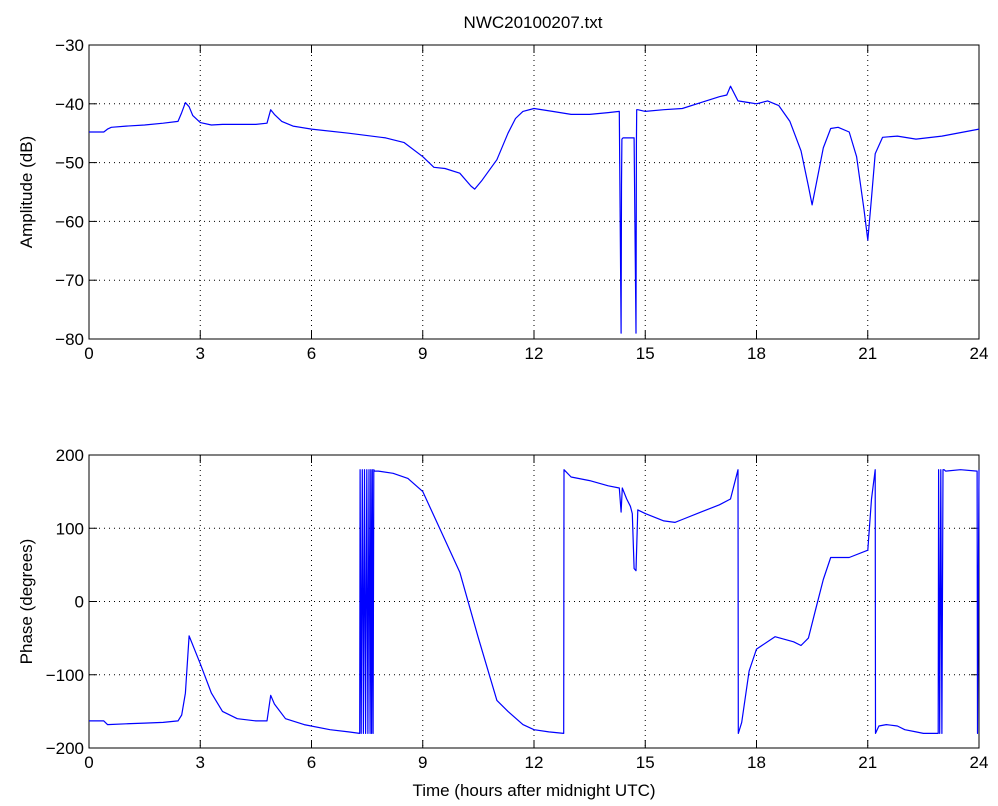 The height and width of the screenshot is (806, 998). I want to click on phase-x-axis-label: Time (hours after midnight UTC), so click(533, 790).